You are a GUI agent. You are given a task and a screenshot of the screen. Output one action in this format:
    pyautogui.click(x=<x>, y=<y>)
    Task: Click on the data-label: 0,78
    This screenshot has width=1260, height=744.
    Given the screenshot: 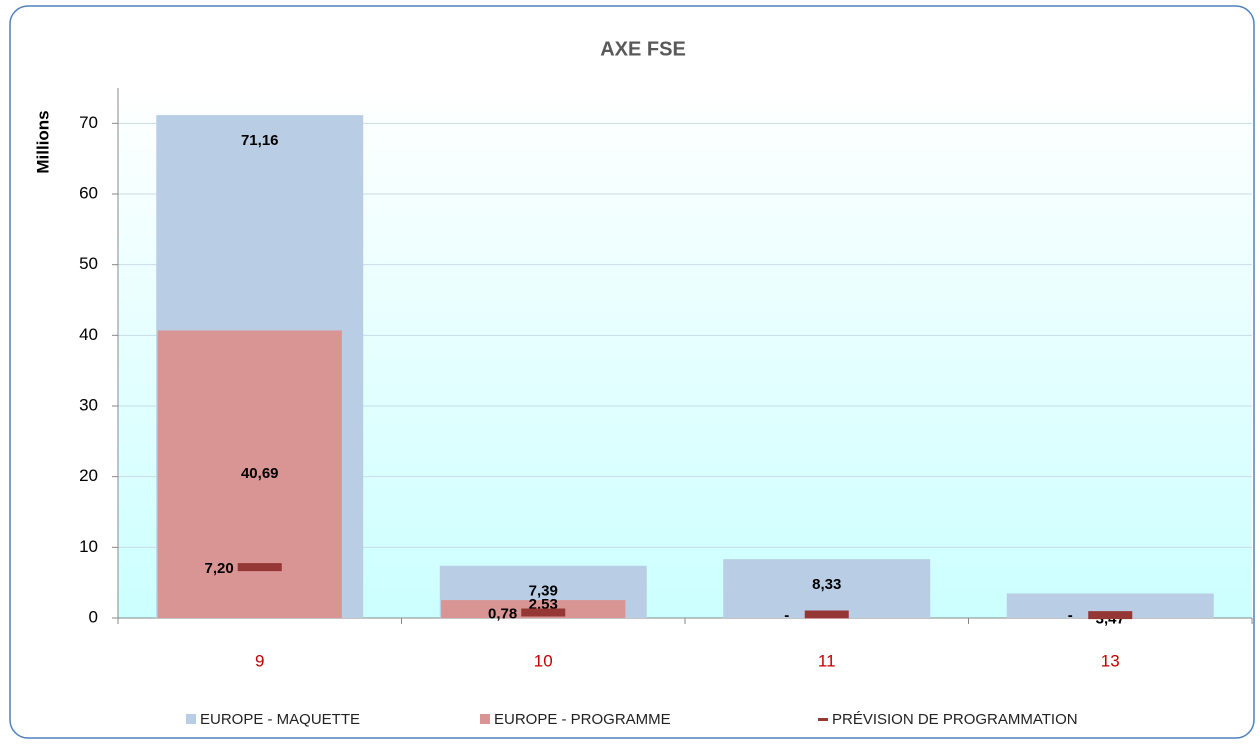 What is the action you would take?
    pyautogui.click(x=502, y=613)
    